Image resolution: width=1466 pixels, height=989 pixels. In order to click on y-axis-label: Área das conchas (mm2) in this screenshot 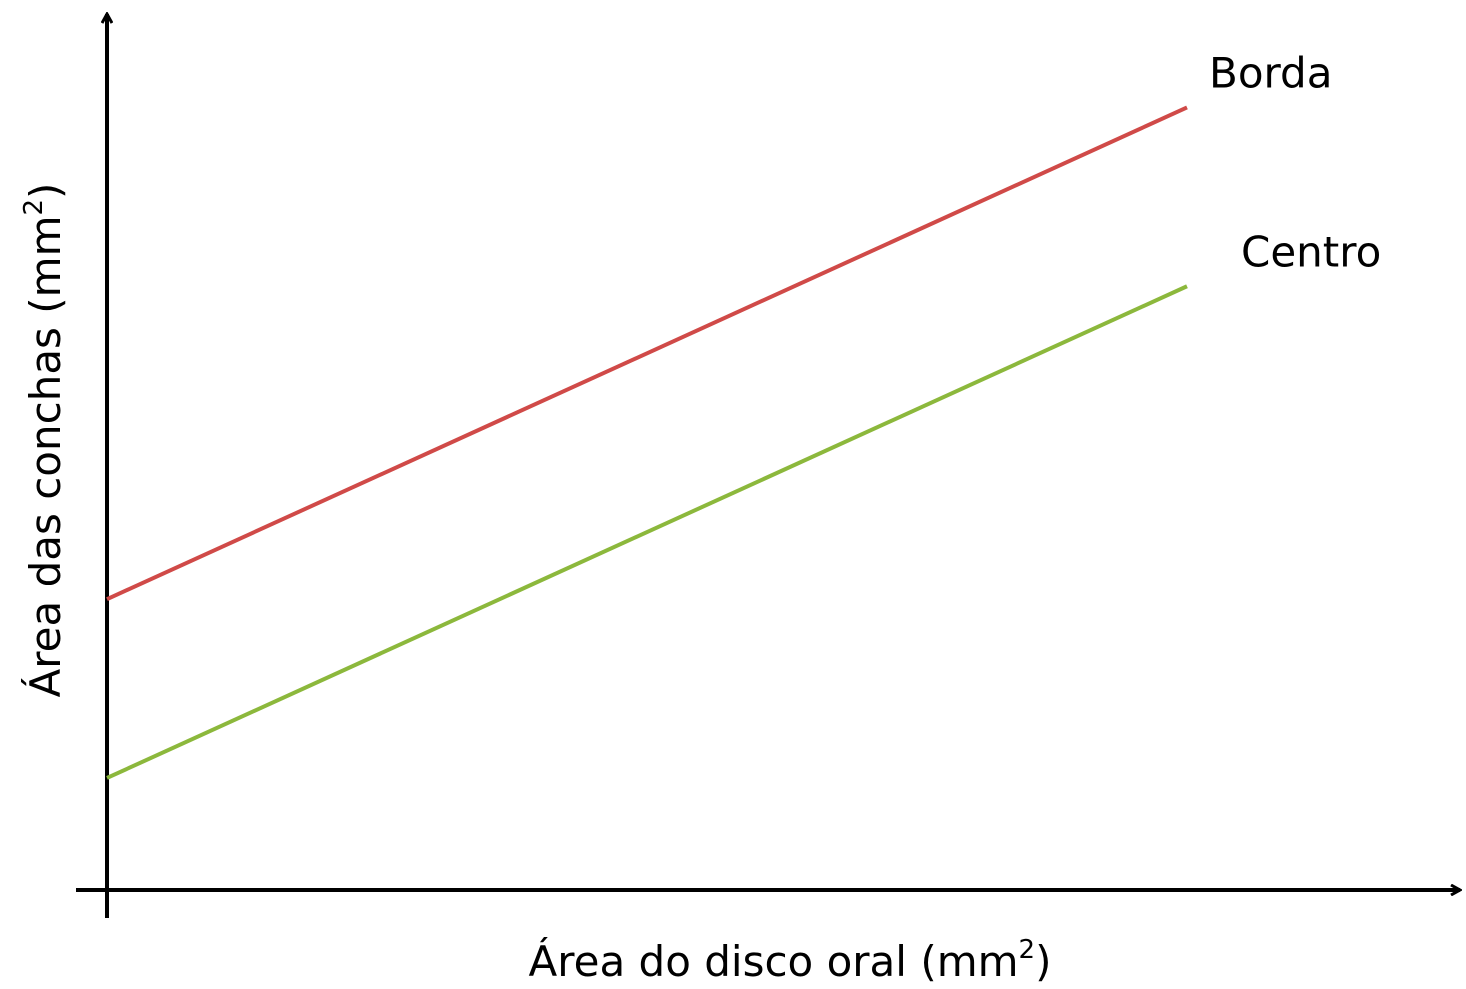, I will do `click(44, 440)`.